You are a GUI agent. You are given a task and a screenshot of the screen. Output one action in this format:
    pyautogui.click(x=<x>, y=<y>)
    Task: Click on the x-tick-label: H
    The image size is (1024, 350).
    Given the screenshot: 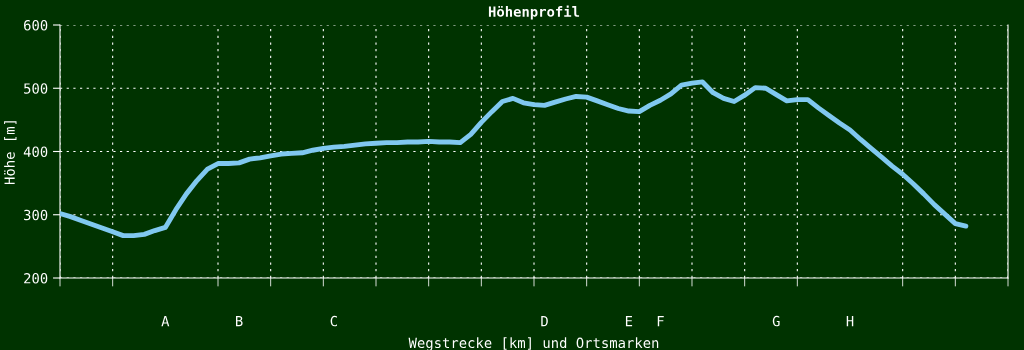 What is the action you would take?
    pyautogui.click(x=850, y=321)
    